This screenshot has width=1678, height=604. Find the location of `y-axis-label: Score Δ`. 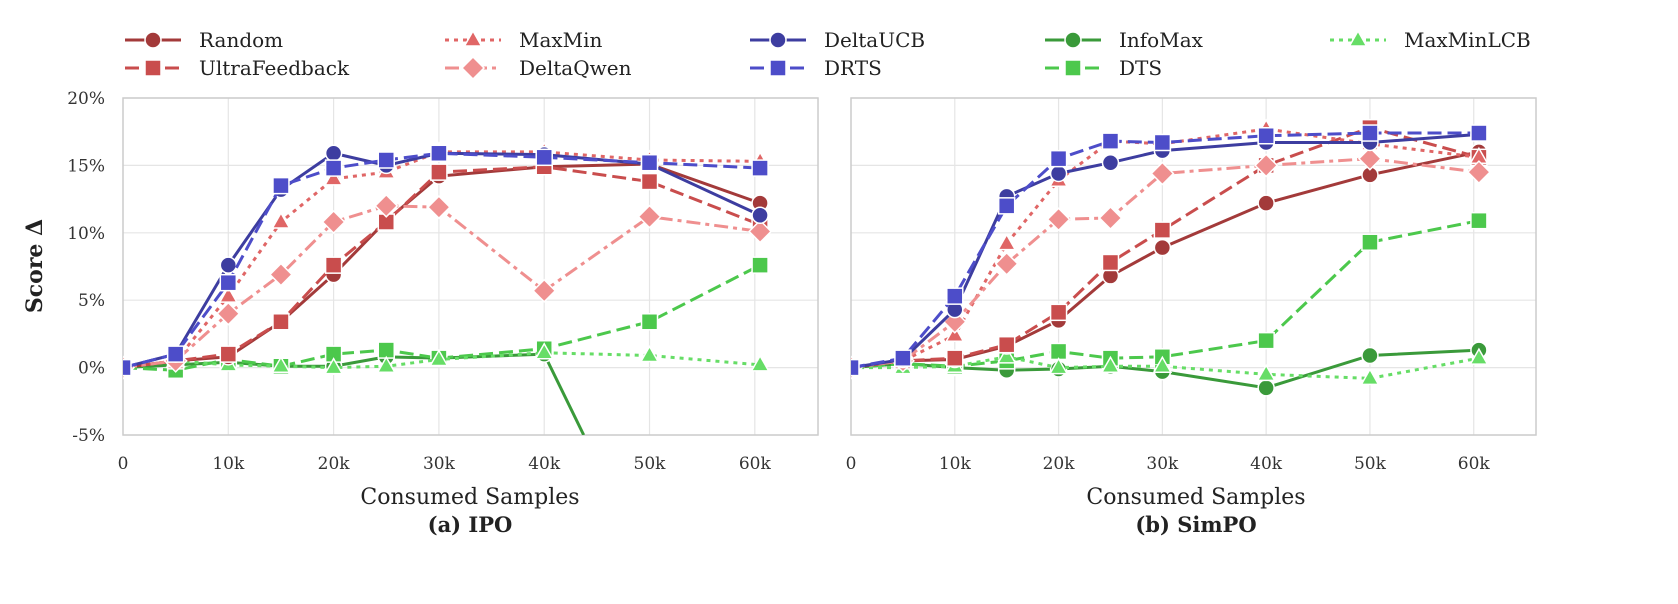

y-axis-label: Score Δ is located at coordinates (35, 266).